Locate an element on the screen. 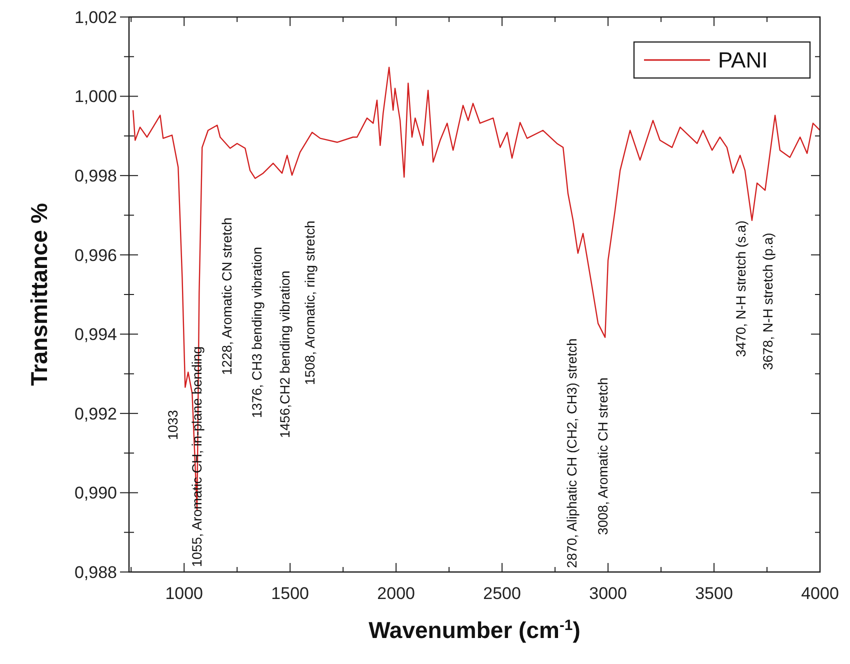  annotation: 1508, Aromatic, ring stretch is located at coordinates (310, 302).